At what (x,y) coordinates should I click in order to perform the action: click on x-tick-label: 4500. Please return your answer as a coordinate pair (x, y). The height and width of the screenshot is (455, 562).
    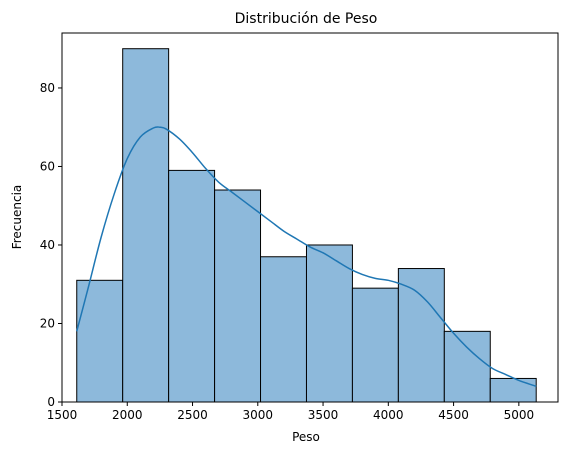
    Looking at the image, I should click on (453, 415).